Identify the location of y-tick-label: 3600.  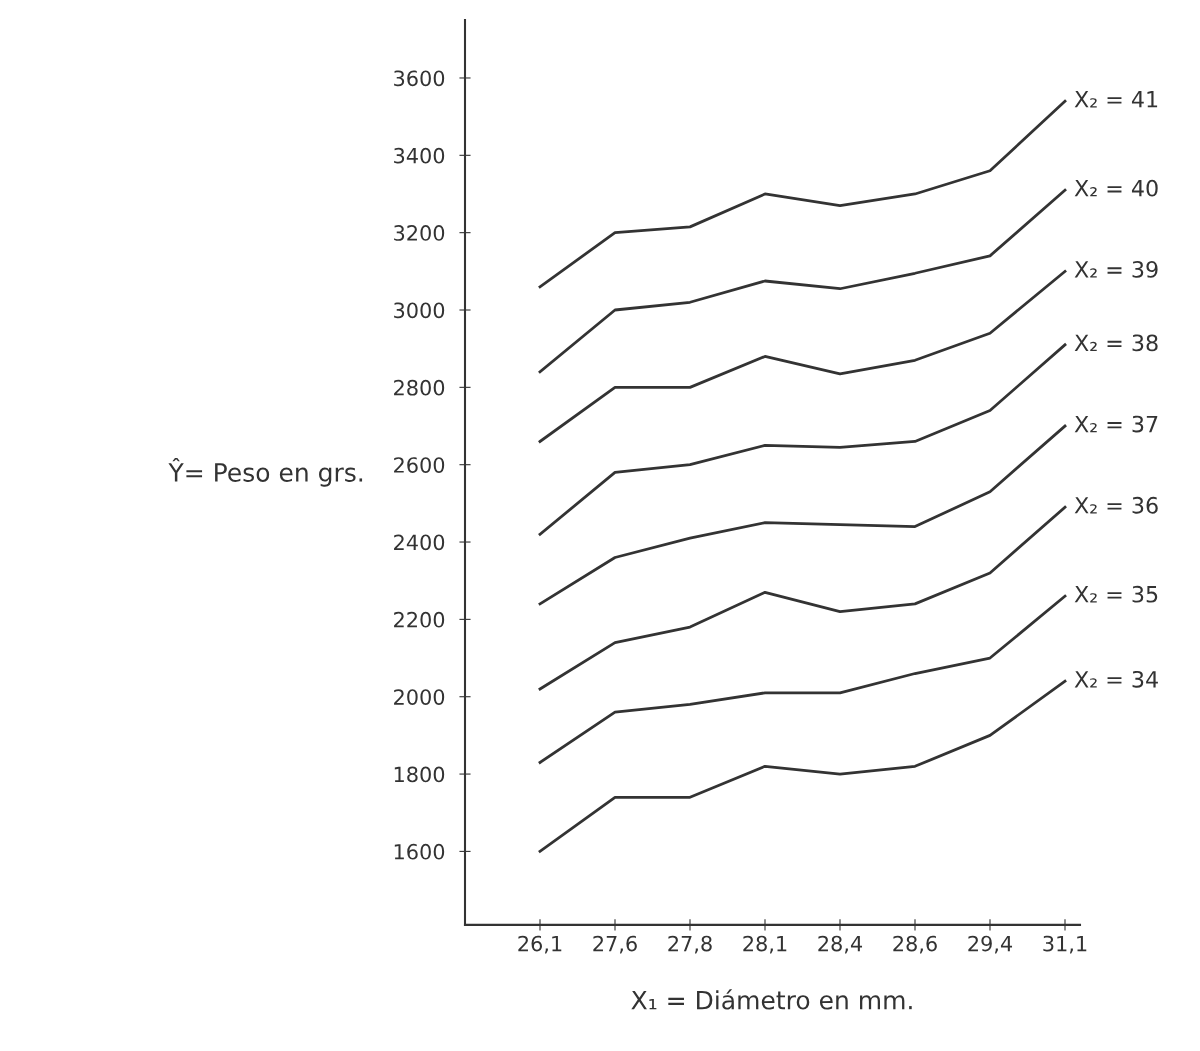
(419, 78).